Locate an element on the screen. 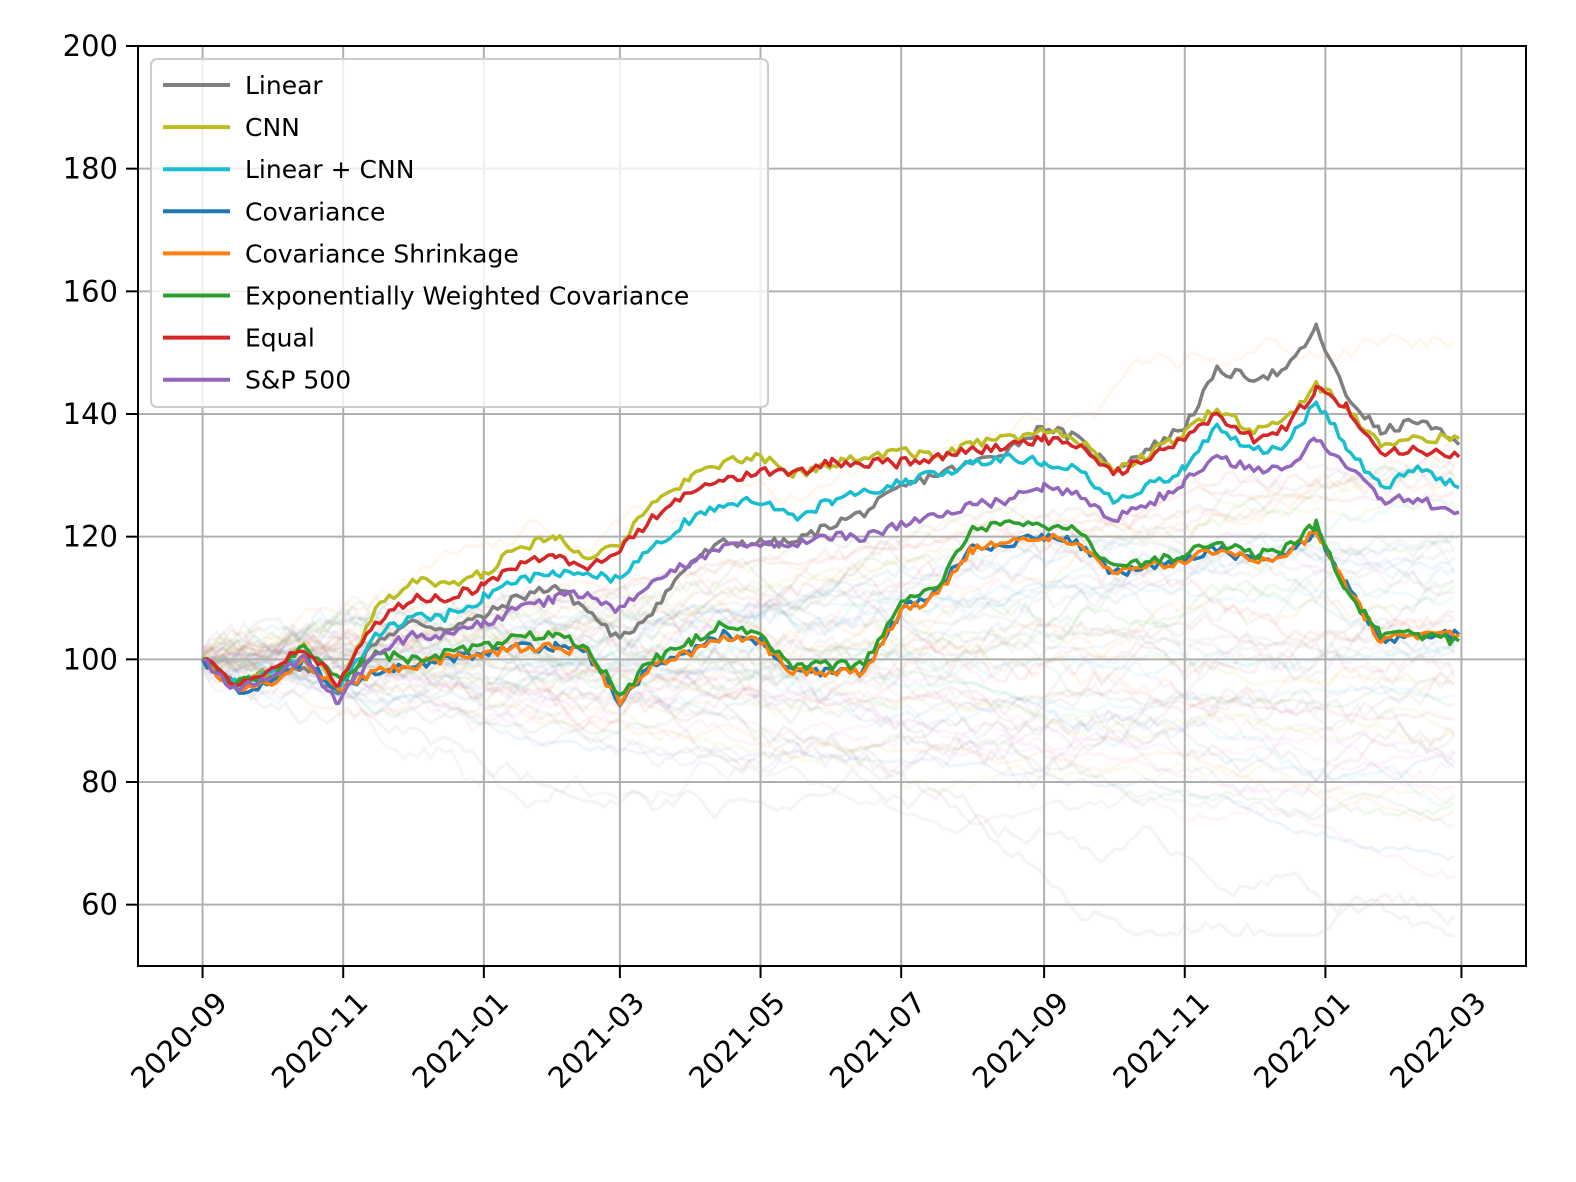 The image size is (1576, 1182). legend-label: Exponentially Weighted Covariance is located at coordinates (467, 296).